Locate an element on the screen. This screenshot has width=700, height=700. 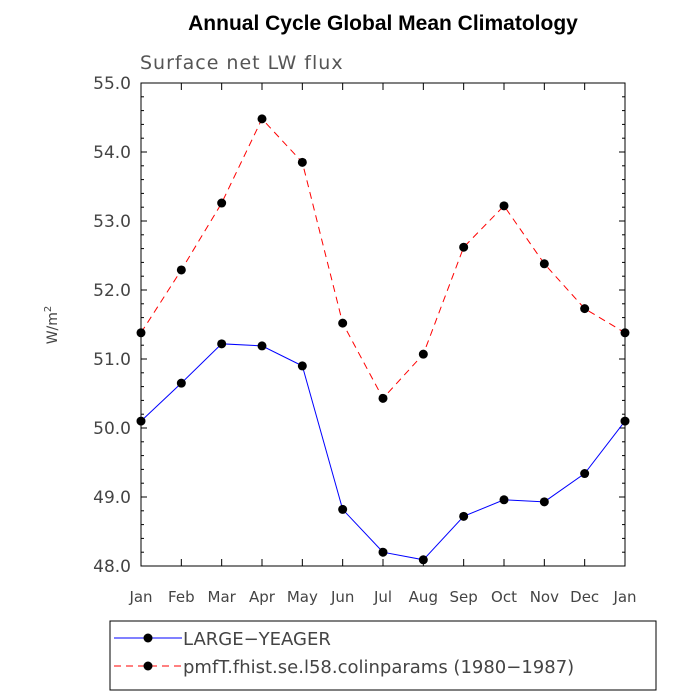
x-tick-label: May is located at coordinates (302, 597).